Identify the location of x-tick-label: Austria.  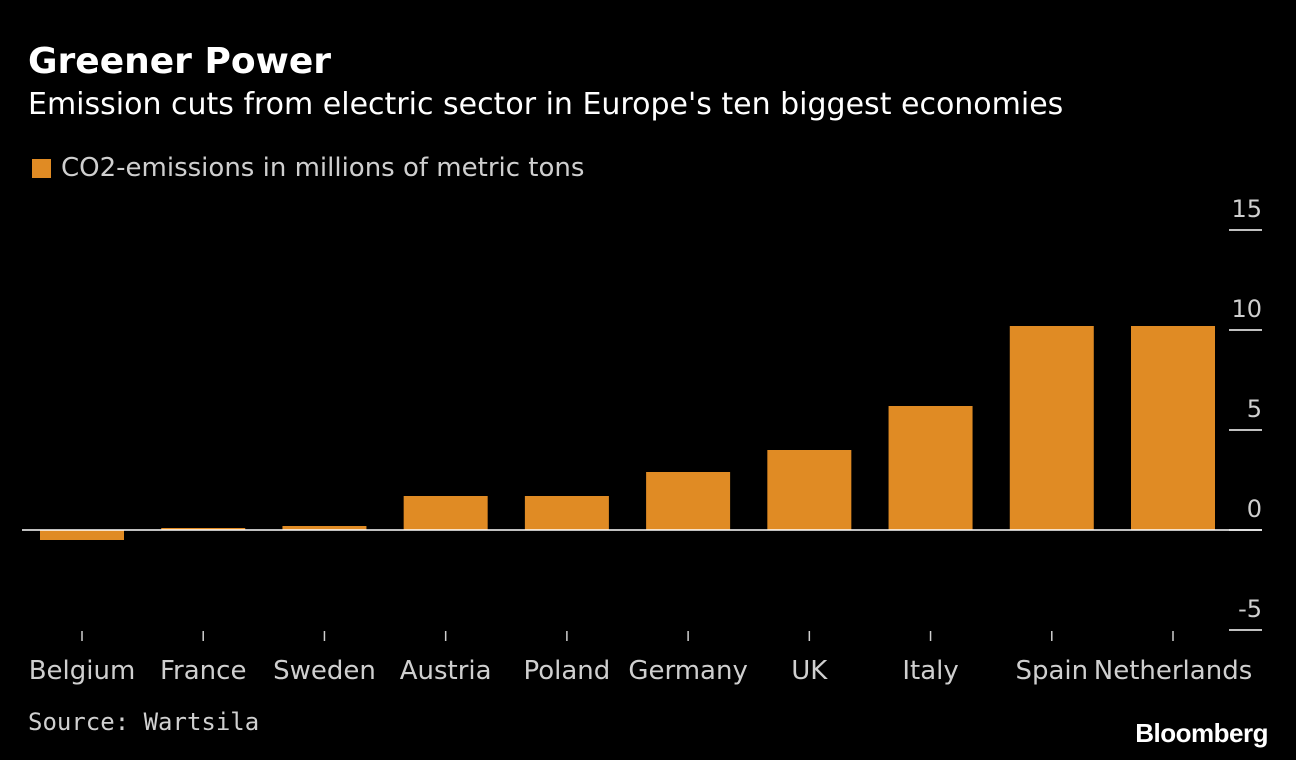
(446, 671).